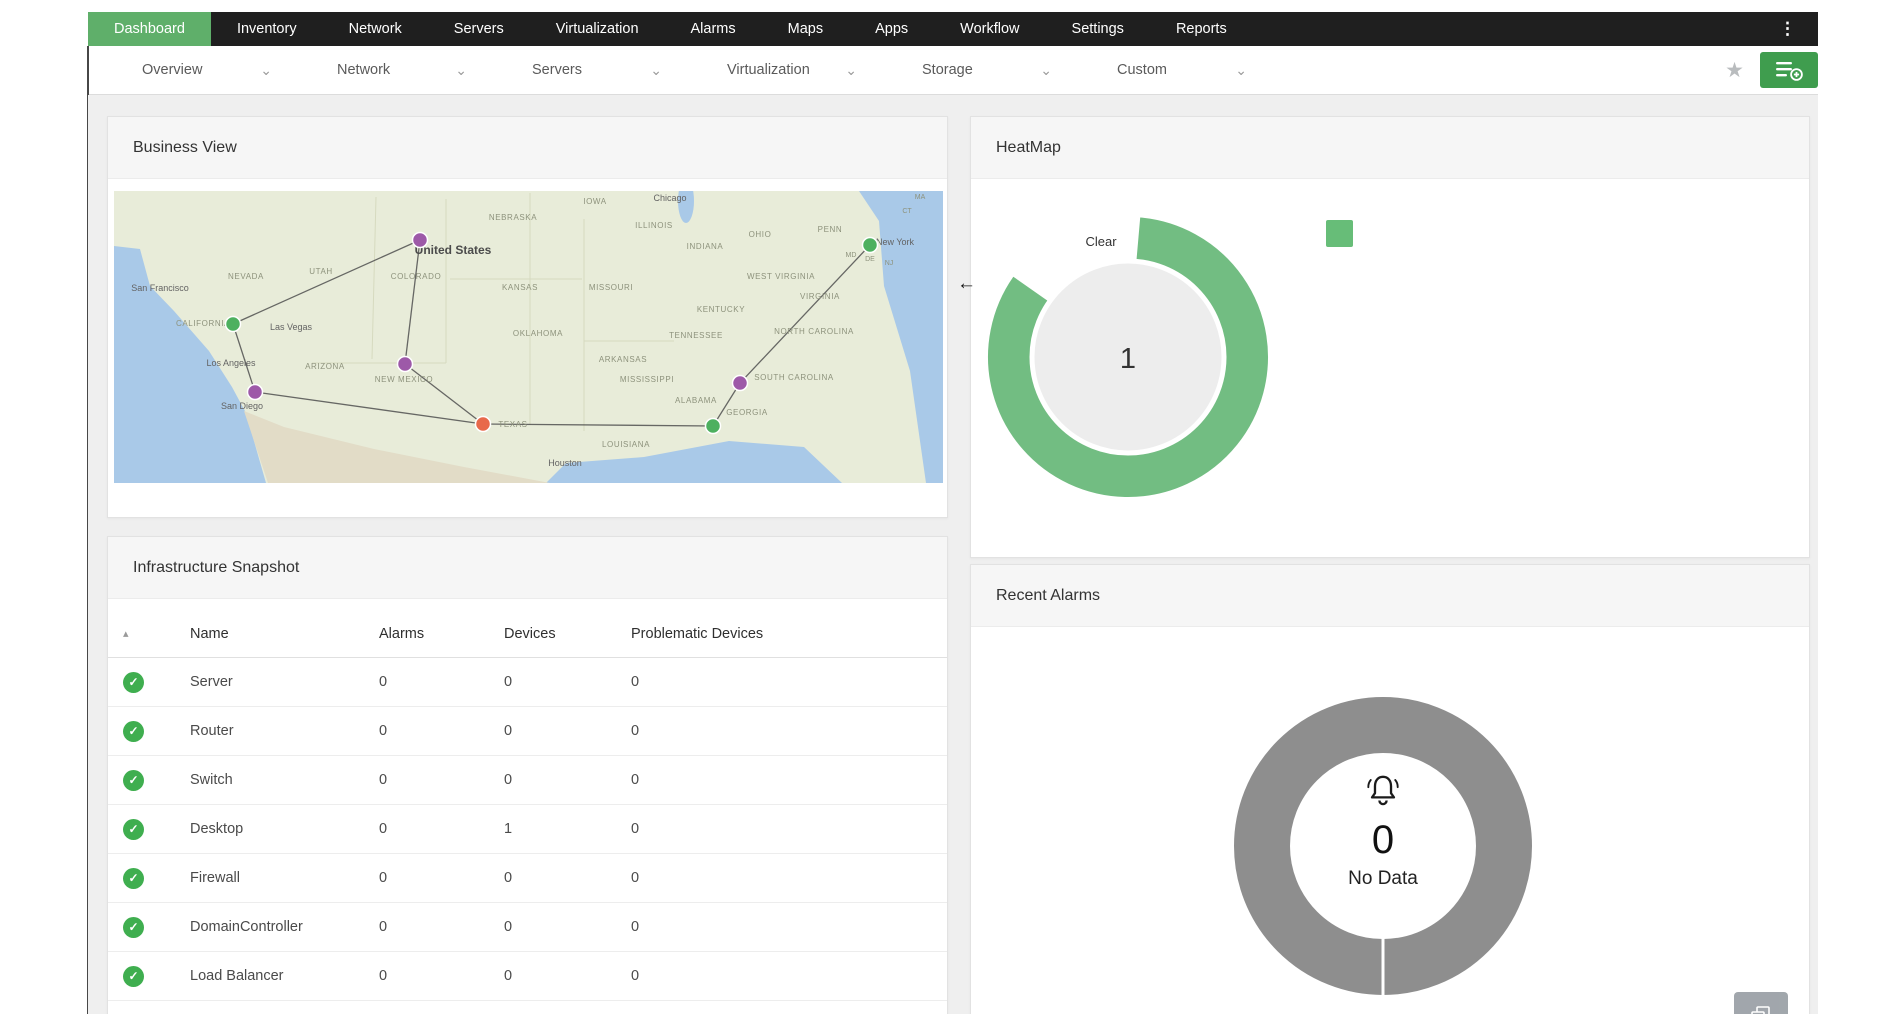 Image resolution: width=1884 pixels, height=1014 pixels. I want to click on map-region-label: NJ, so click(889, 263).